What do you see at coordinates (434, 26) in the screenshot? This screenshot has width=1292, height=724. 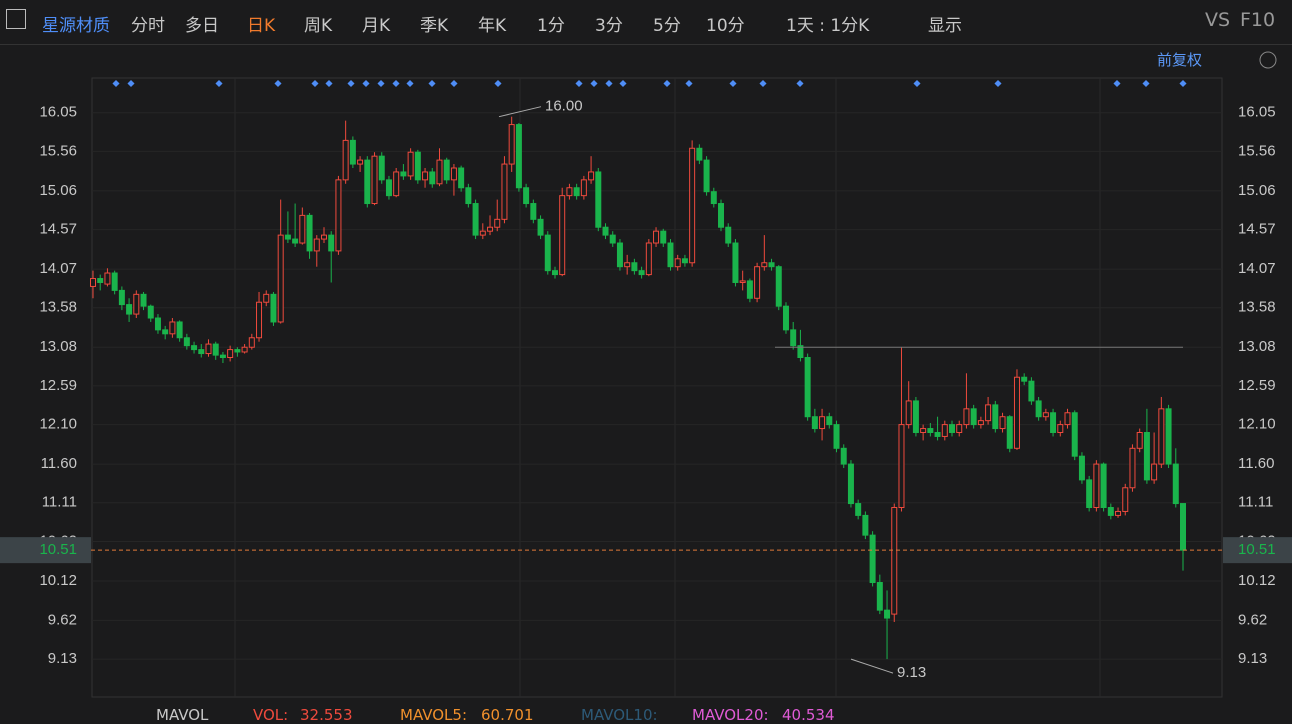 I see `tab: 季K` at bounding box center [434, 26].